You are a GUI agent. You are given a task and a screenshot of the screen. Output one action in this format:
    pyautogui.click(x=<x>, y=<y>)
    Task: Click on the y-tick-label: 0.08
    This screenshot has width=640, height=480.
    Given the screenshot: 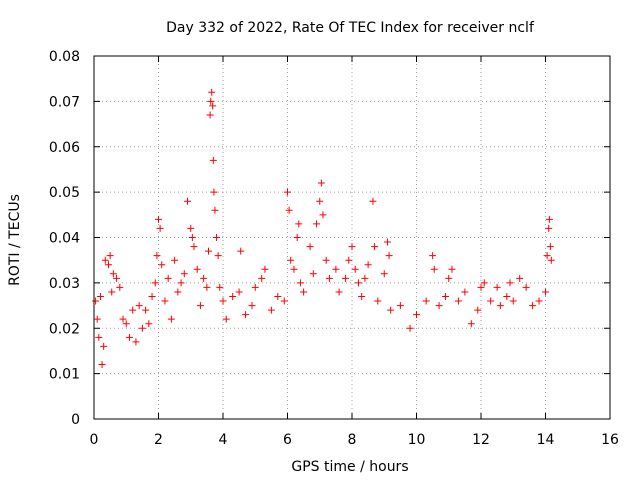 What is the action you would take?
    pyautogui.click(x=64, y=57)
    